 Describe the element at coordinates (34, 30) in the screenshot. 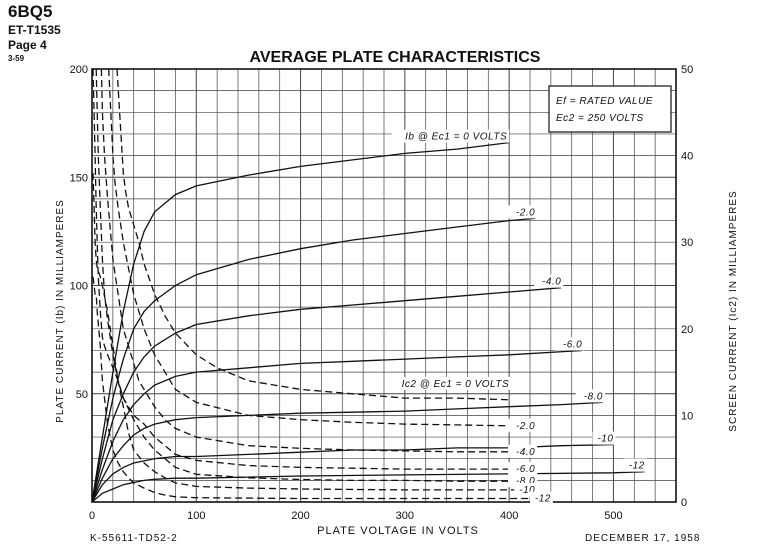

I see `document-number: ET-T1535` at that location.